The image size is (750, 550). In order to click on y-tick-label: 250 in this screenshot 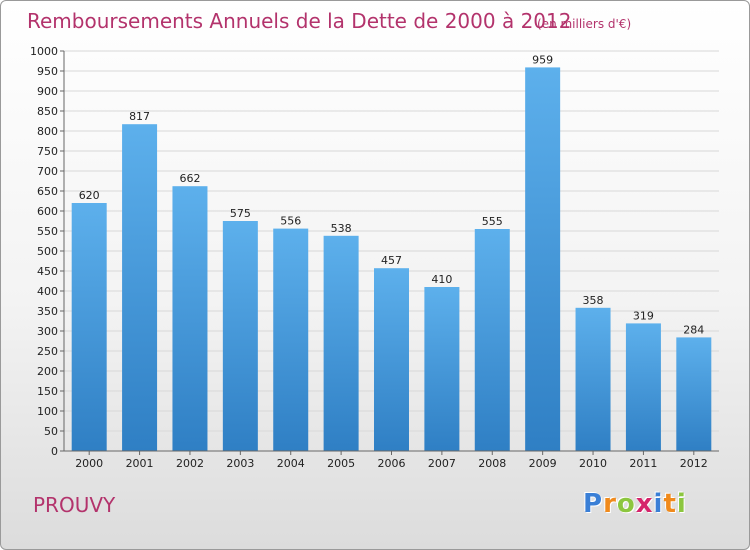, I will do `click(47, 351)`.